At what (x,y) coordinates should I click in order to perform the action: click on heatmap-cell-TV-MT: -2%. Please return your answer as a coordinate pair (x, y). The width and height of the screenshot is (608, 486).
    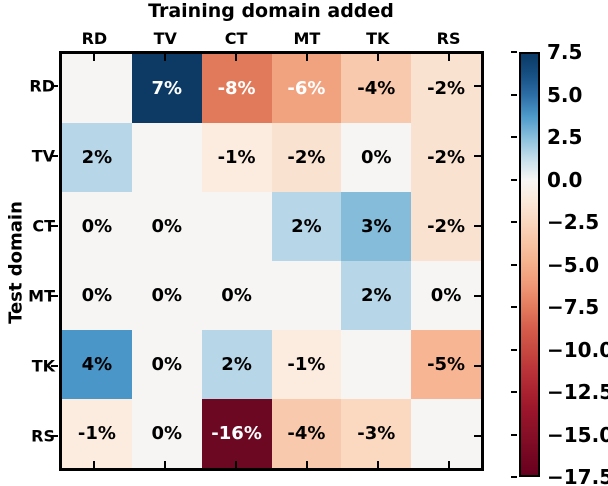
    Looking at the image, I should click on (306, 157).